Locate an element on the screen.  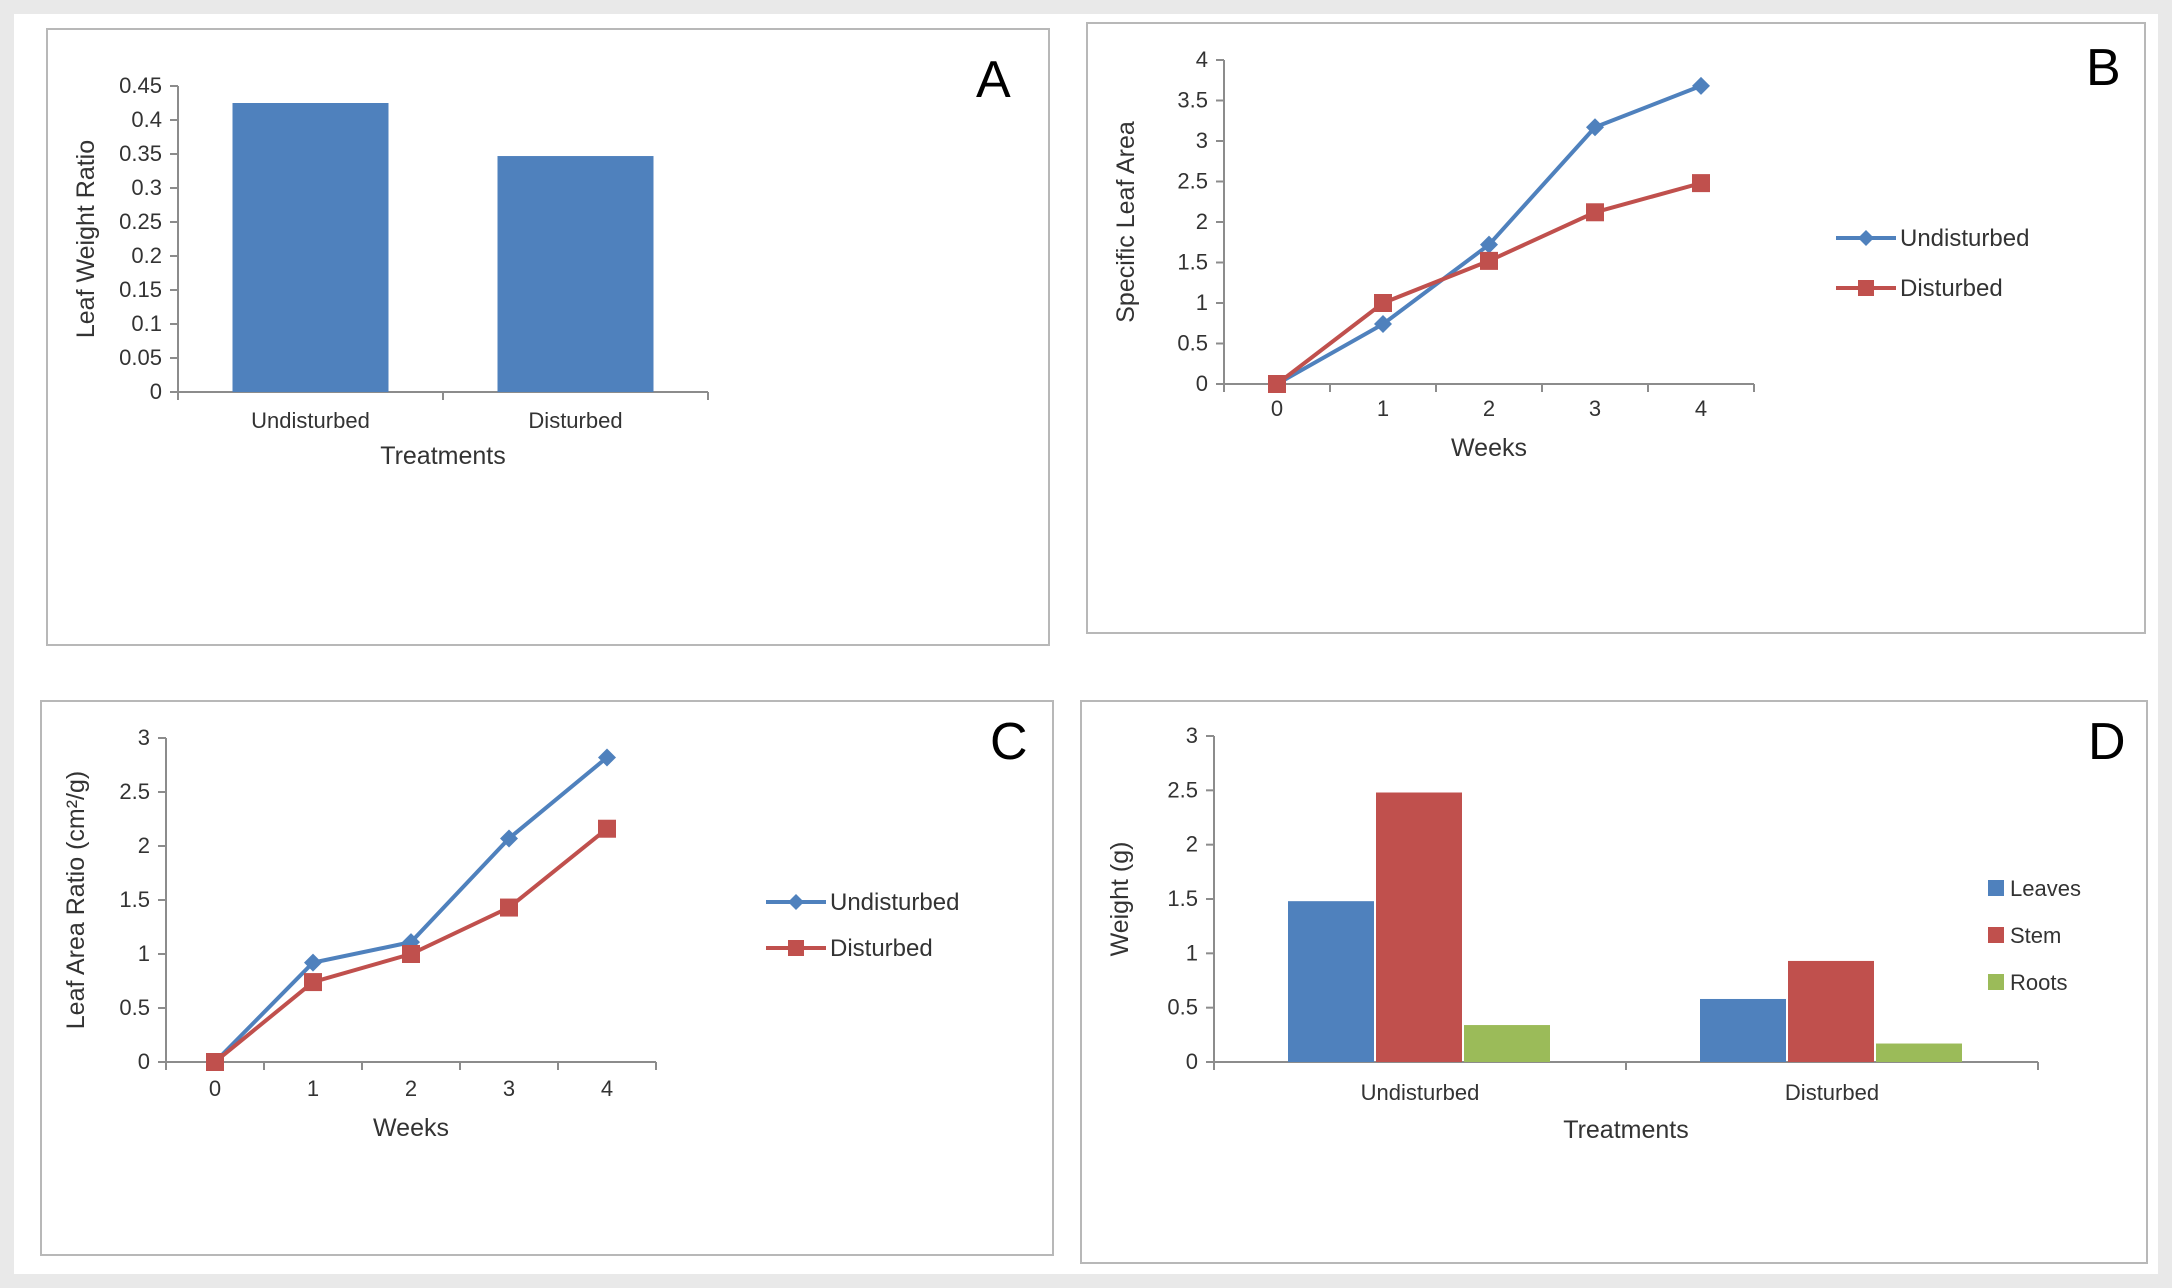
y-tick-label: 0.25 is located at coordinates (140, 221).